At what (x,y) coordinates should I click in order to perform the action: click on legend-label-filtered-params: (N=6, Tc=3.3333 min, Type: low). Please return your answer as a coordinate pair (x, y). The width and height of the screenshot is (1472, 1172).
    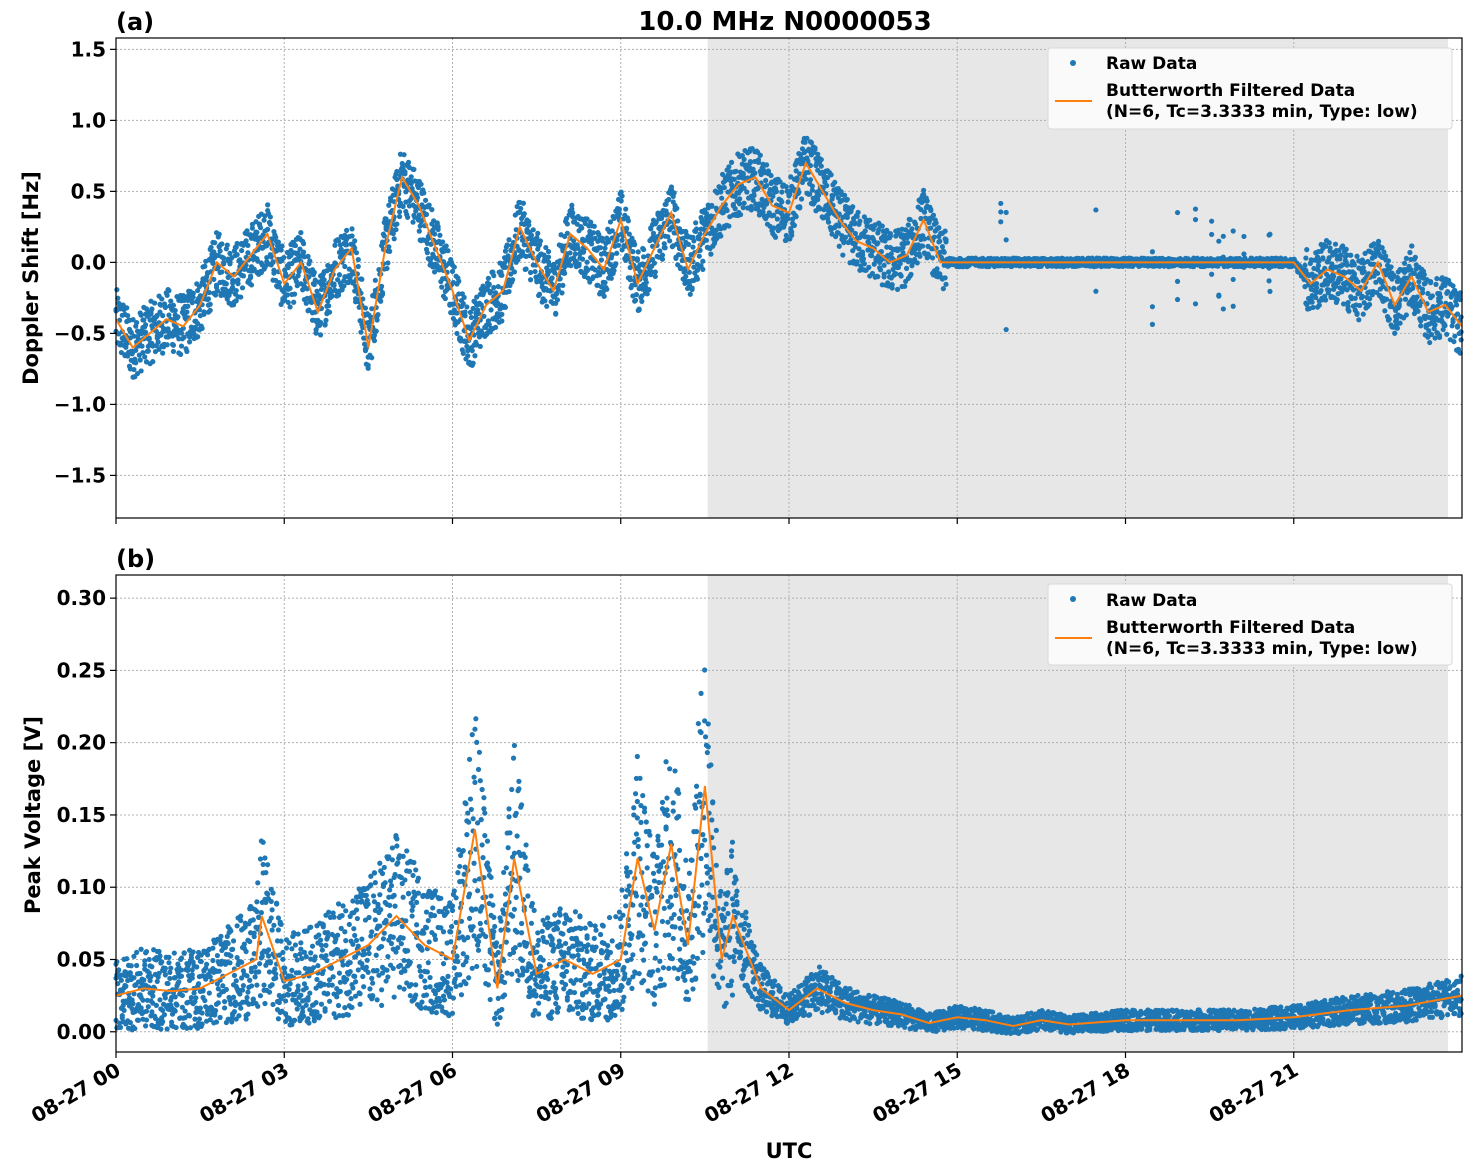
    Looking at the image, I should click on (1262, 112).